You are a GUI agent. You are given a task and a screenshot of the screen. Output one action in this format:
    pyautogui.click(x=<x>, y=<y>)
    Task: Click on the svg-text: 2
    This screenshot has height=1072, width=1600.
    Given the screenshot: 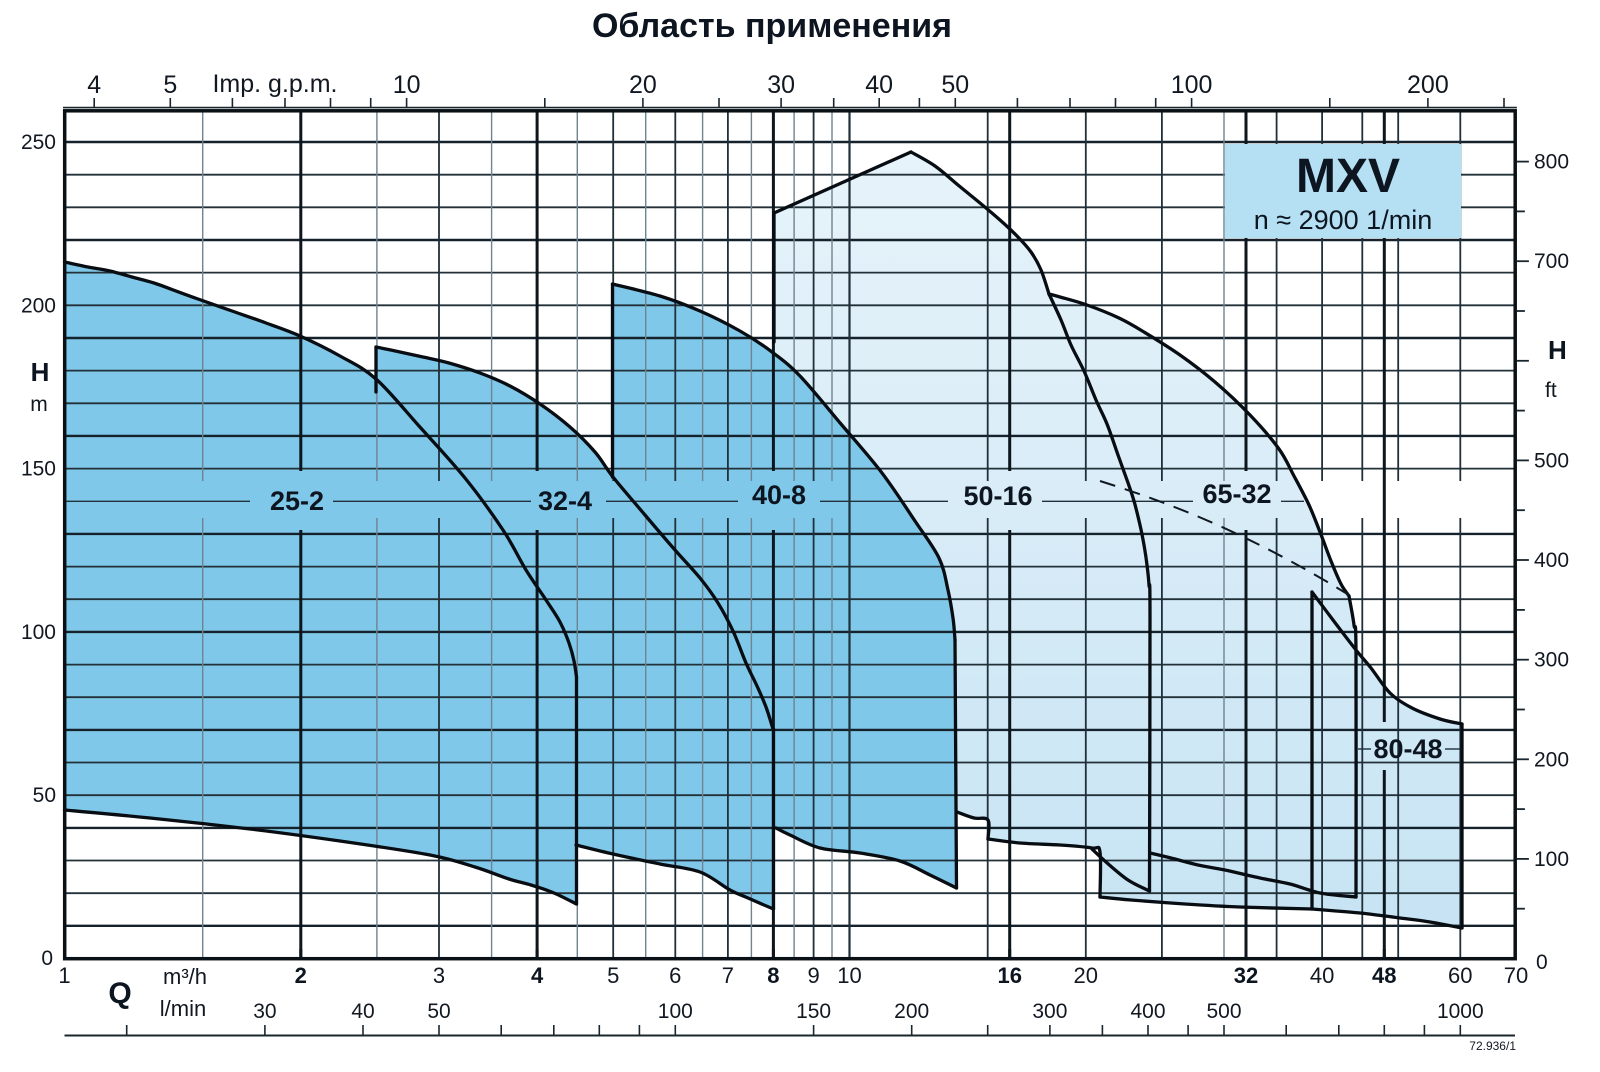 What is the action you would take?
    pyautogui.click(x=301, y=975)
    